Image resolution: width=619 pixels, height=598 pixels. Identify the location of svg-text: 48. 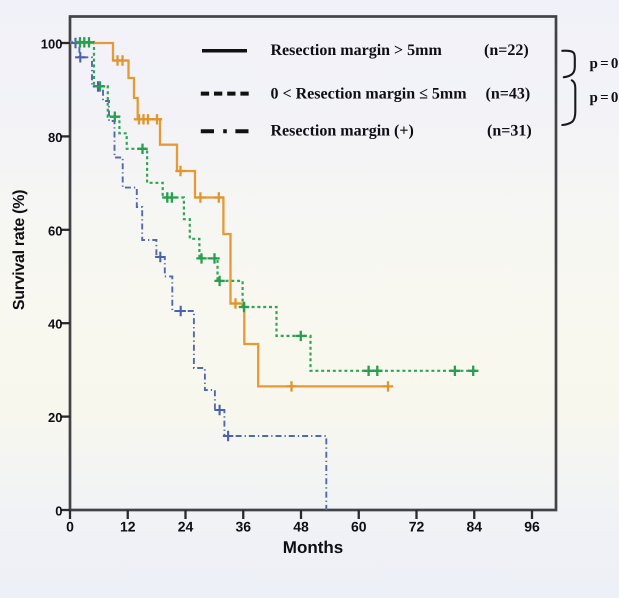
(301, 527).